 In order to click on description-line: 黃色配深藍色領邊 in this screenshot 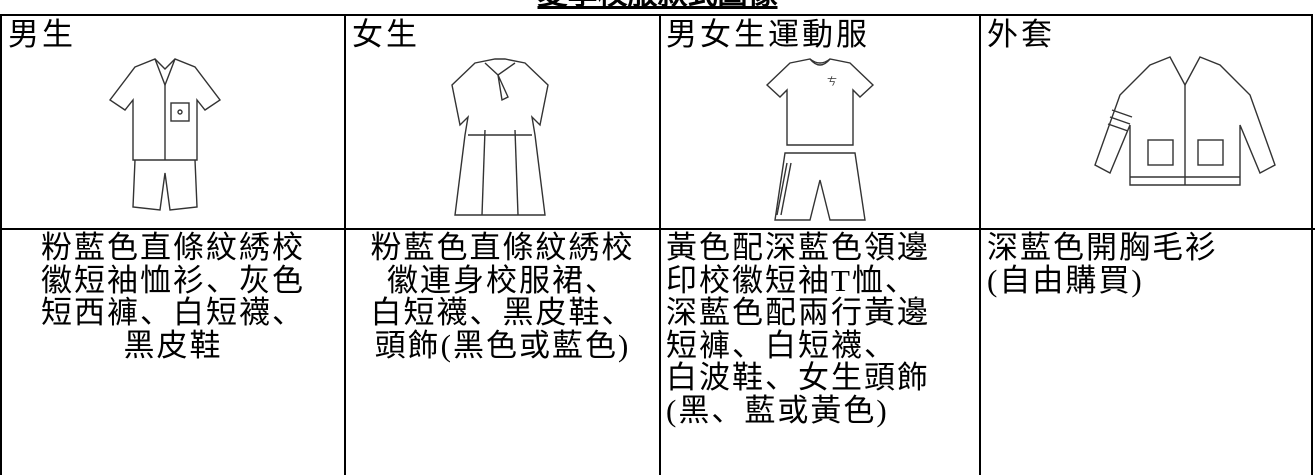, I will do `click(798, 247)`.